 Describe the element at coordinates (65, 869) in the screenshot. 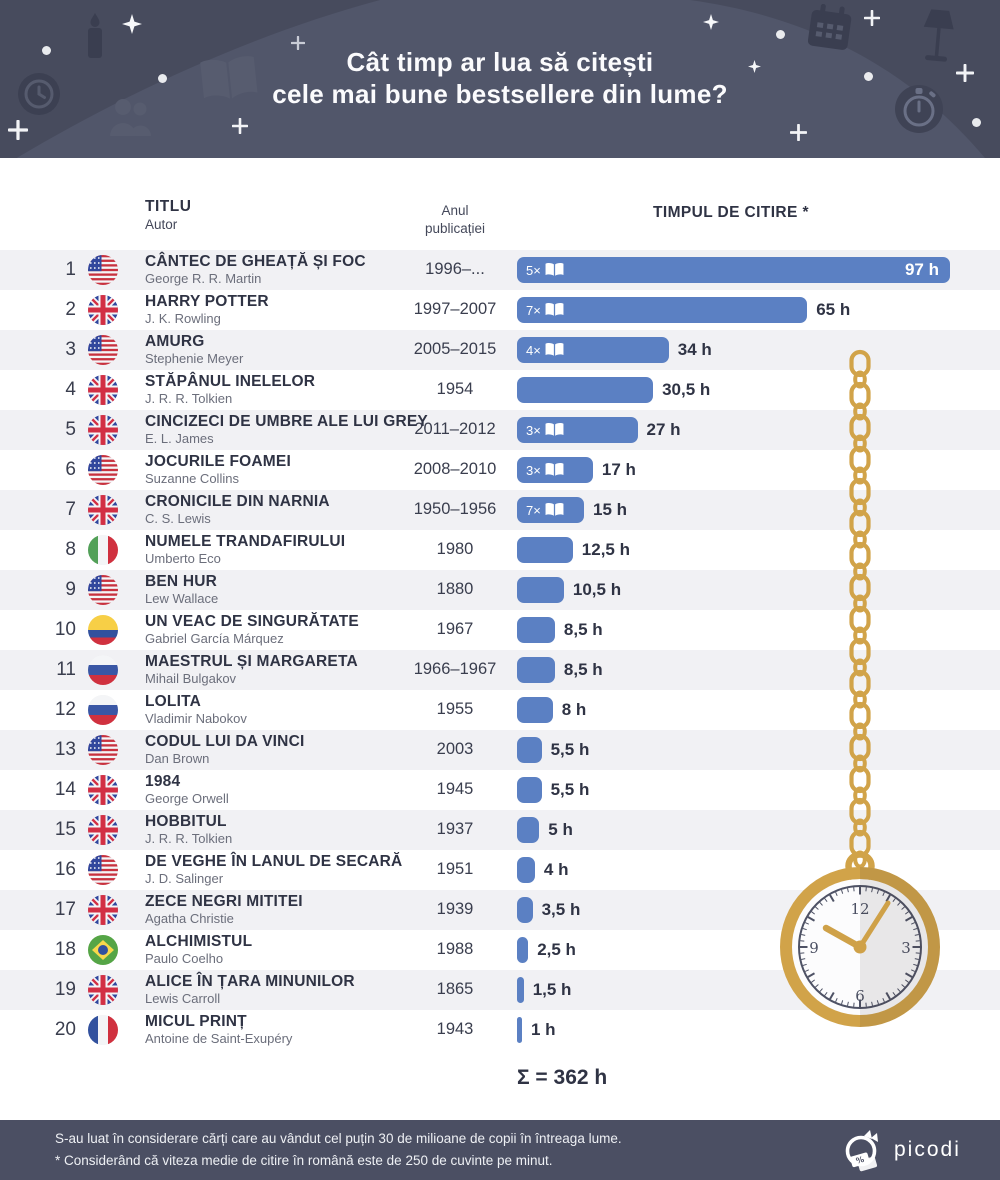

I see `rank-number: 16` at that location.